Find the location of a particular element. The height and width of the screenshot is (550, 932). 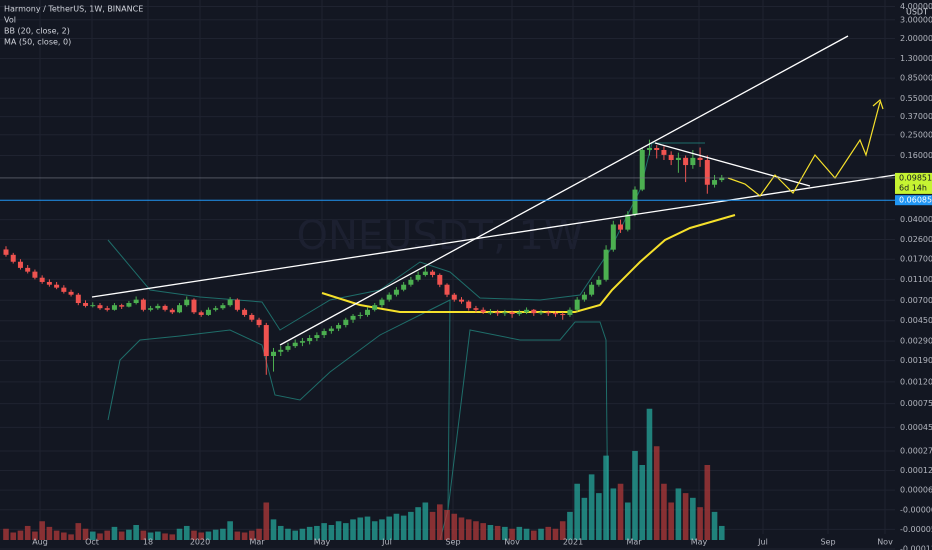

y-tick-label: 0.55000 is located at coordinates (916, 98).